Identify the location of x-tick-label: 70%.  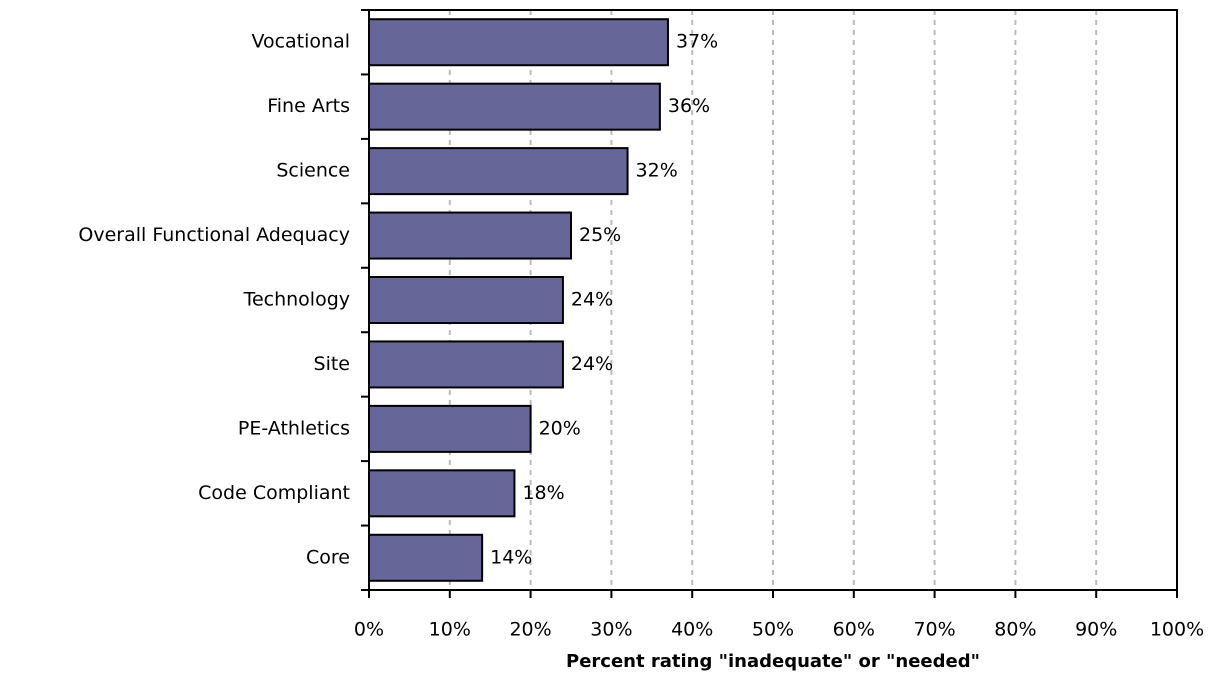
(934, 630).